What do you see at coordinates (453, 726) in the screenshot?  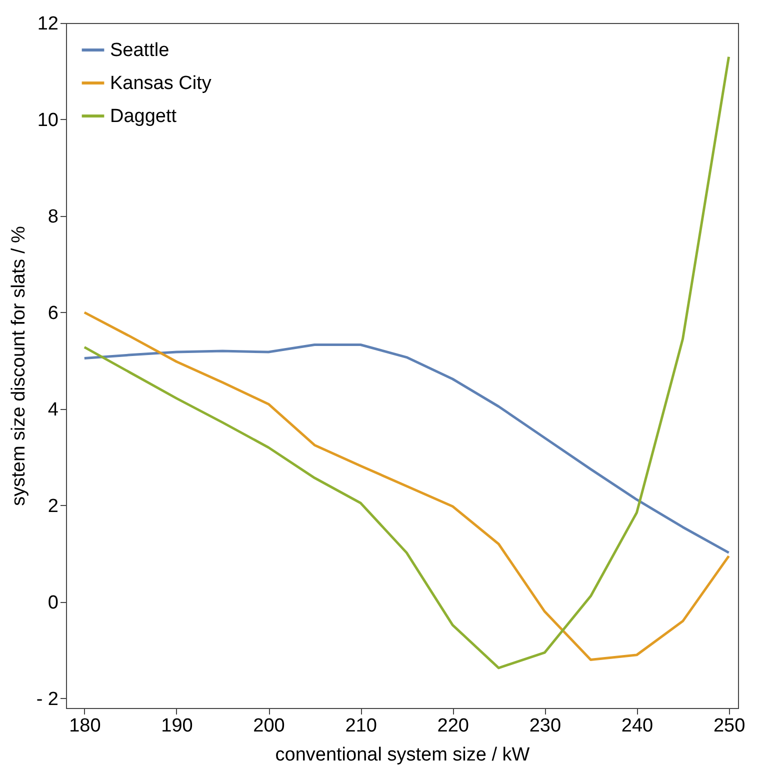 I see `x-tick-label: 220` at bounding box center [453, 726].